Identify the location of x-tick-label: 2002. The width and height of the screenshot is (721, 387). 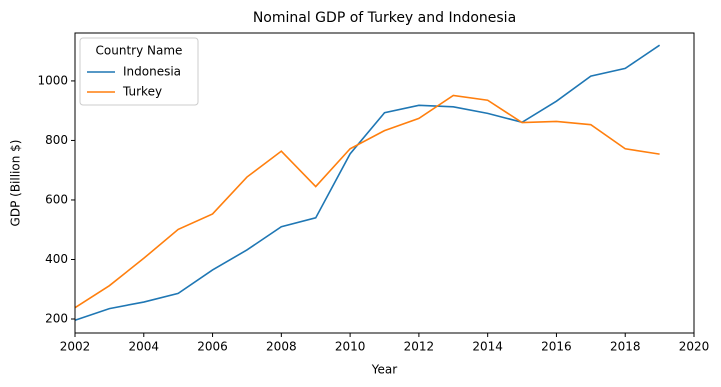
(75, 347).